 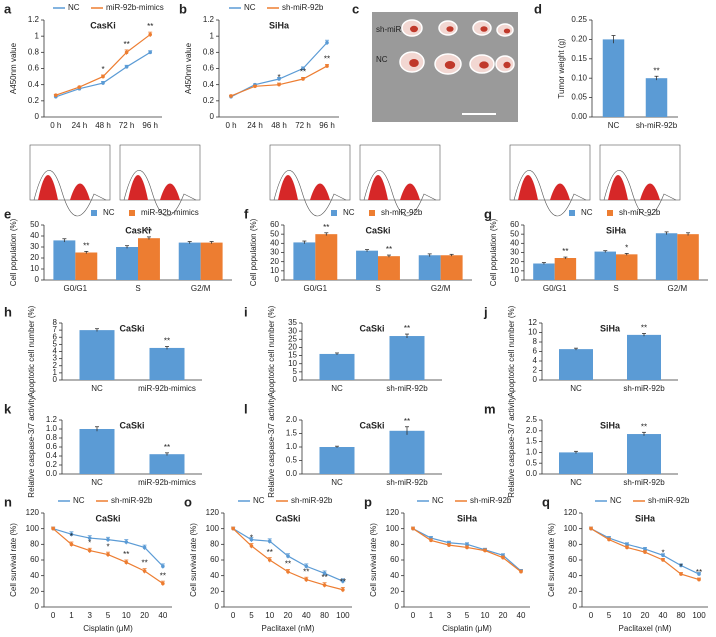 What do you see at coordinates (532, 473) in the screenshot?
I see `y-tick-label: 0.0` at bounding box center [532, 473].